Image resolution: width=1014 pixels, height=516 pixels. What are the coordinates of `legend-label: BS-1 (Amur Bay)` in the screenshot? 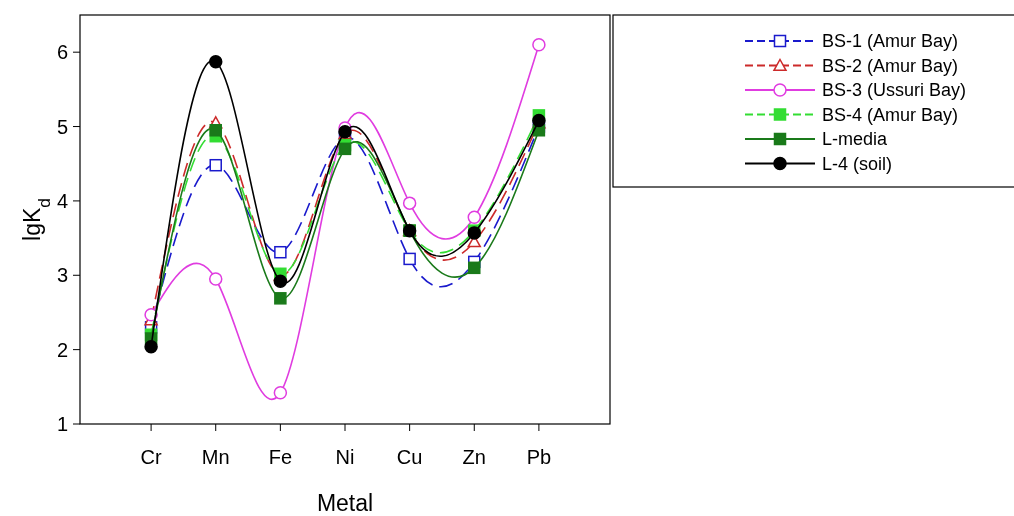 It's located at (890, 41).